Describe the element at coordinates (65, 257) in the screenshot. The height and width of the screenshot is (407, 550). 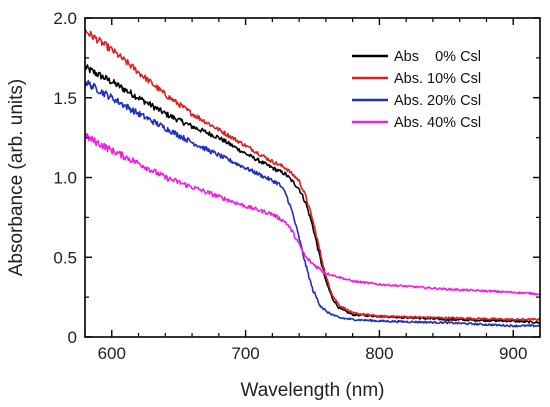
I see `y-tick-label: 0.5` at that location.